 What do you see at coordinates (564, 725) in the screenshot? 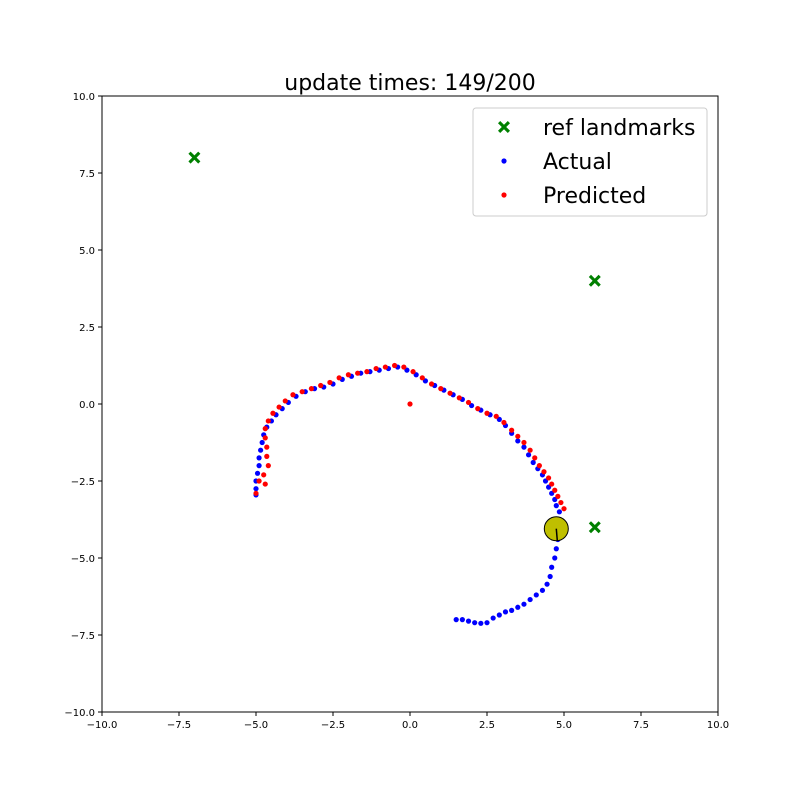
I see `x-tick-label: 5.0` at bounding box center [564, 725].